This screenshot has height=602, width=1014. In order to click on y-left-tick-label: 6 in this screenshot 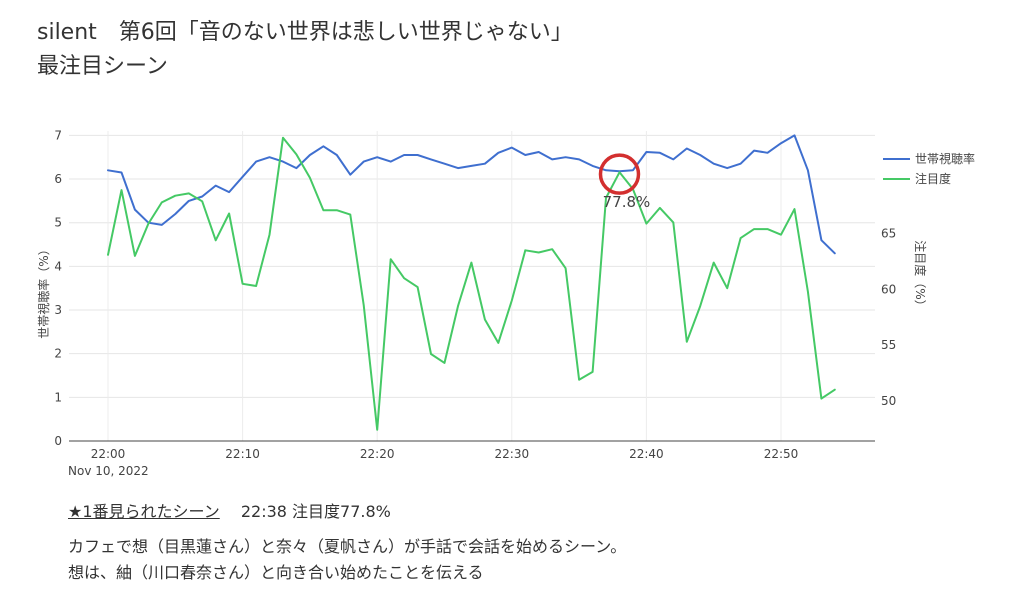, I will do `click(58, 179)`.